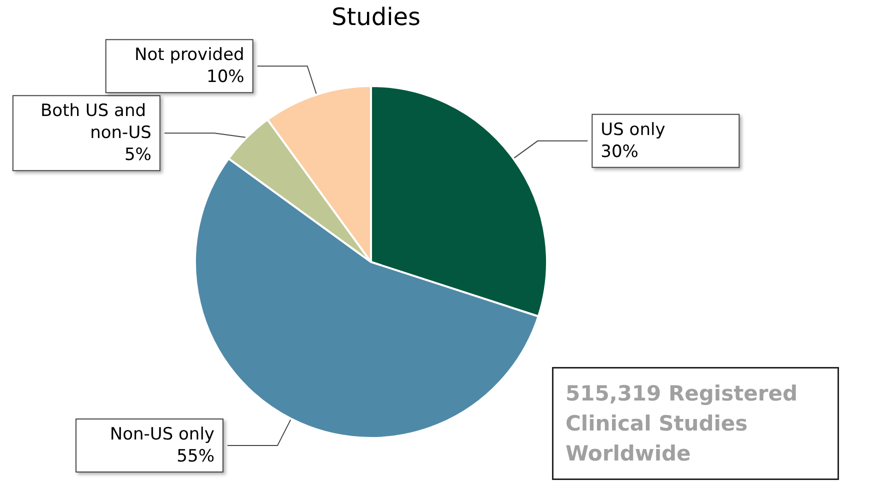 The width and height of the screenshot is (871, 490). What do you see at coordinates (685, 424) in the screenshot?
I see `text: 515,319 Registered Clinical Studies Worldwide` at bounding box center [685, 424].